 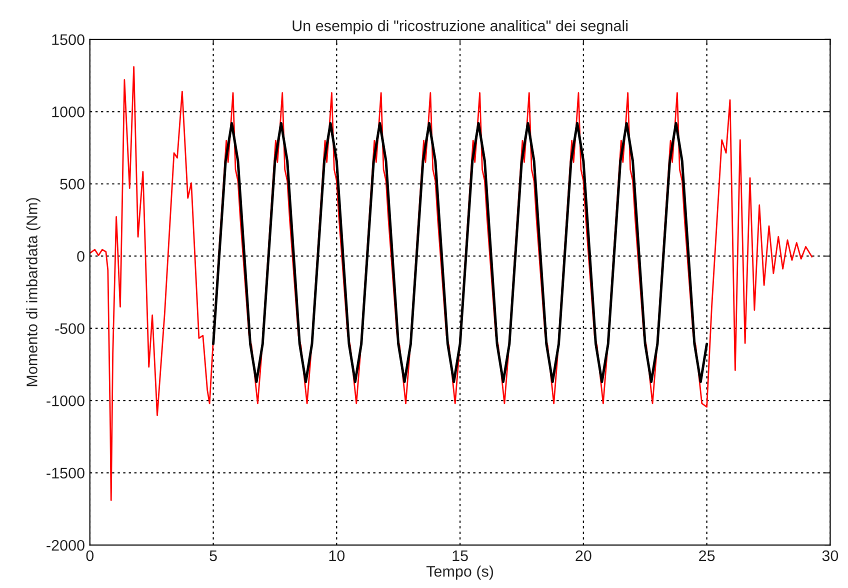 What do you see at coordinates (584, 556) in the screenshot?
I see `x-tick-label: 20` at bounding box center [584, 556].